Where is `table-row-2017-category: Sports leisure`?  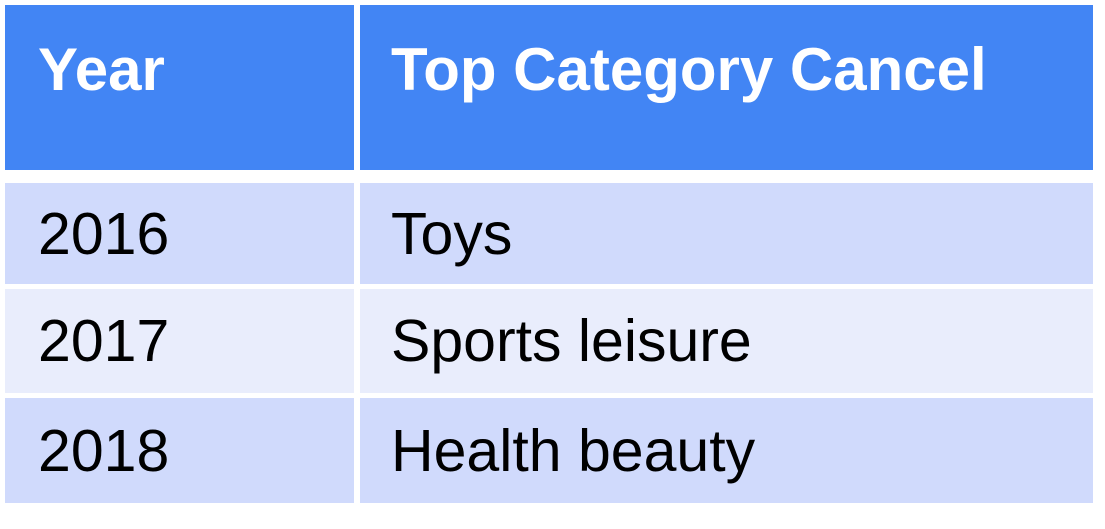
table-row-2017-category: Sports leisure is located at coordinates (726, 341).